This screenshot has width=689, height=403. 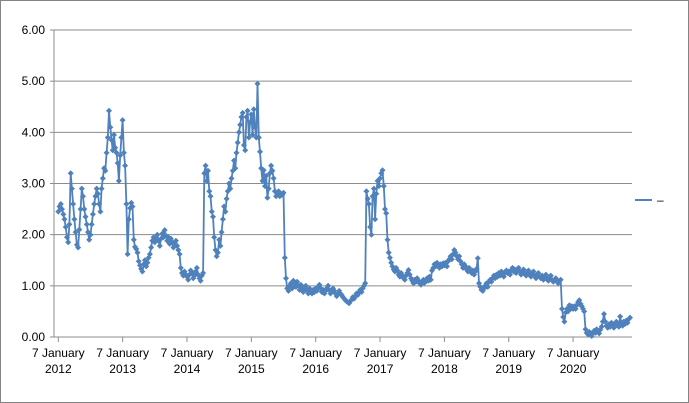 What do you see at coordinates (34, 286) in the screenshot?
I see `y-tick-label: 1.00` at bounding box center [34, 286].